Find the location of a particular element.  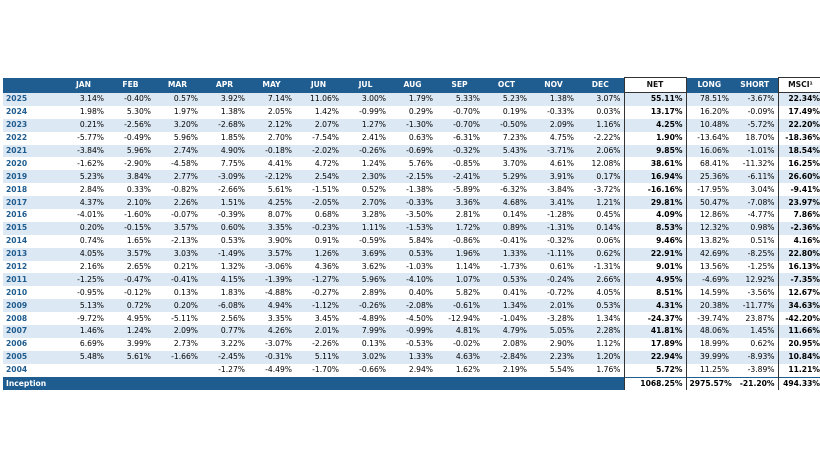

year-cell: 2006 is located at coordinates (17, 344).